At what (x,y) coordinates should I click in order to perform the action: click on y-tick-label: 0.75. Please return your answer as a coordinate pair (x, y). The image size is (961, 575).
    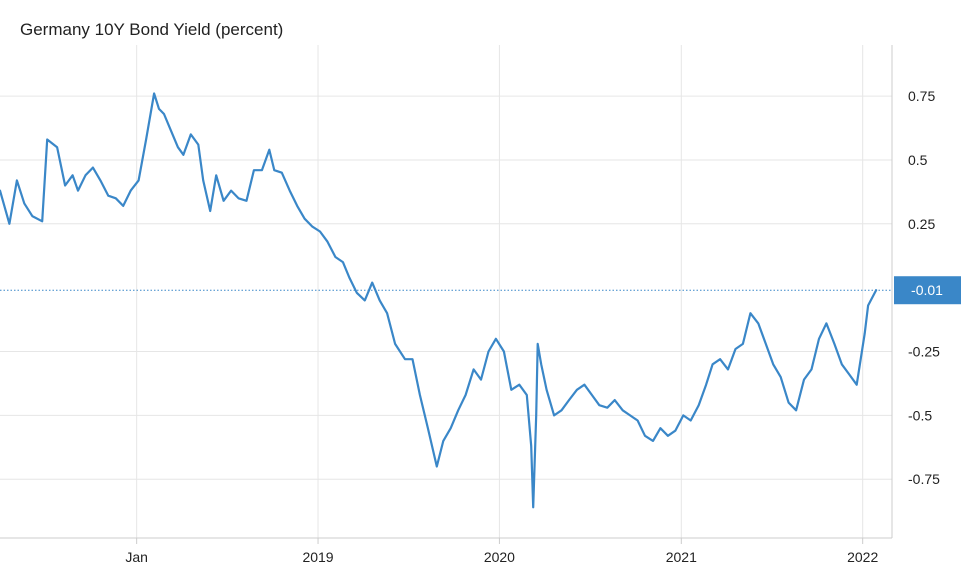
    Looking at the image, I should click on (921, 96).